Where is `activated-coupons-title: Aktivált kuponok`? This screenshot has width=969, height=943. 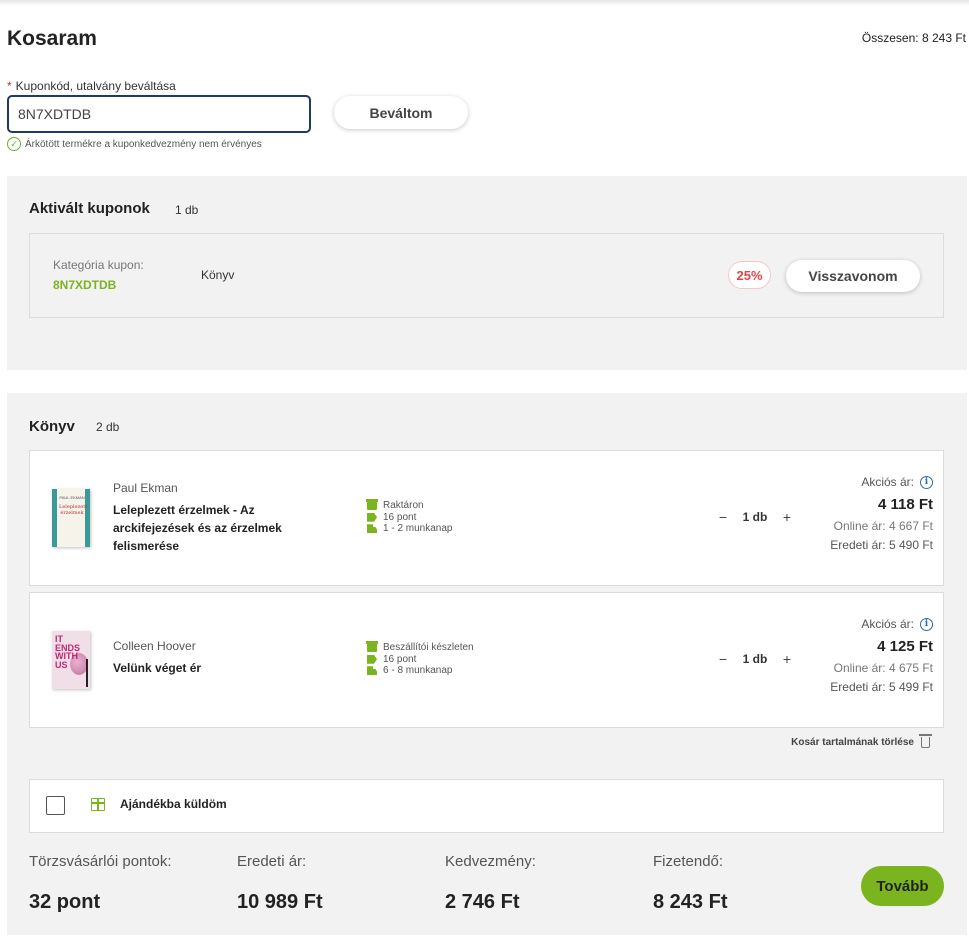 activated-coupons-title: Aktivált kuponok is located at coordinates (89, 208).